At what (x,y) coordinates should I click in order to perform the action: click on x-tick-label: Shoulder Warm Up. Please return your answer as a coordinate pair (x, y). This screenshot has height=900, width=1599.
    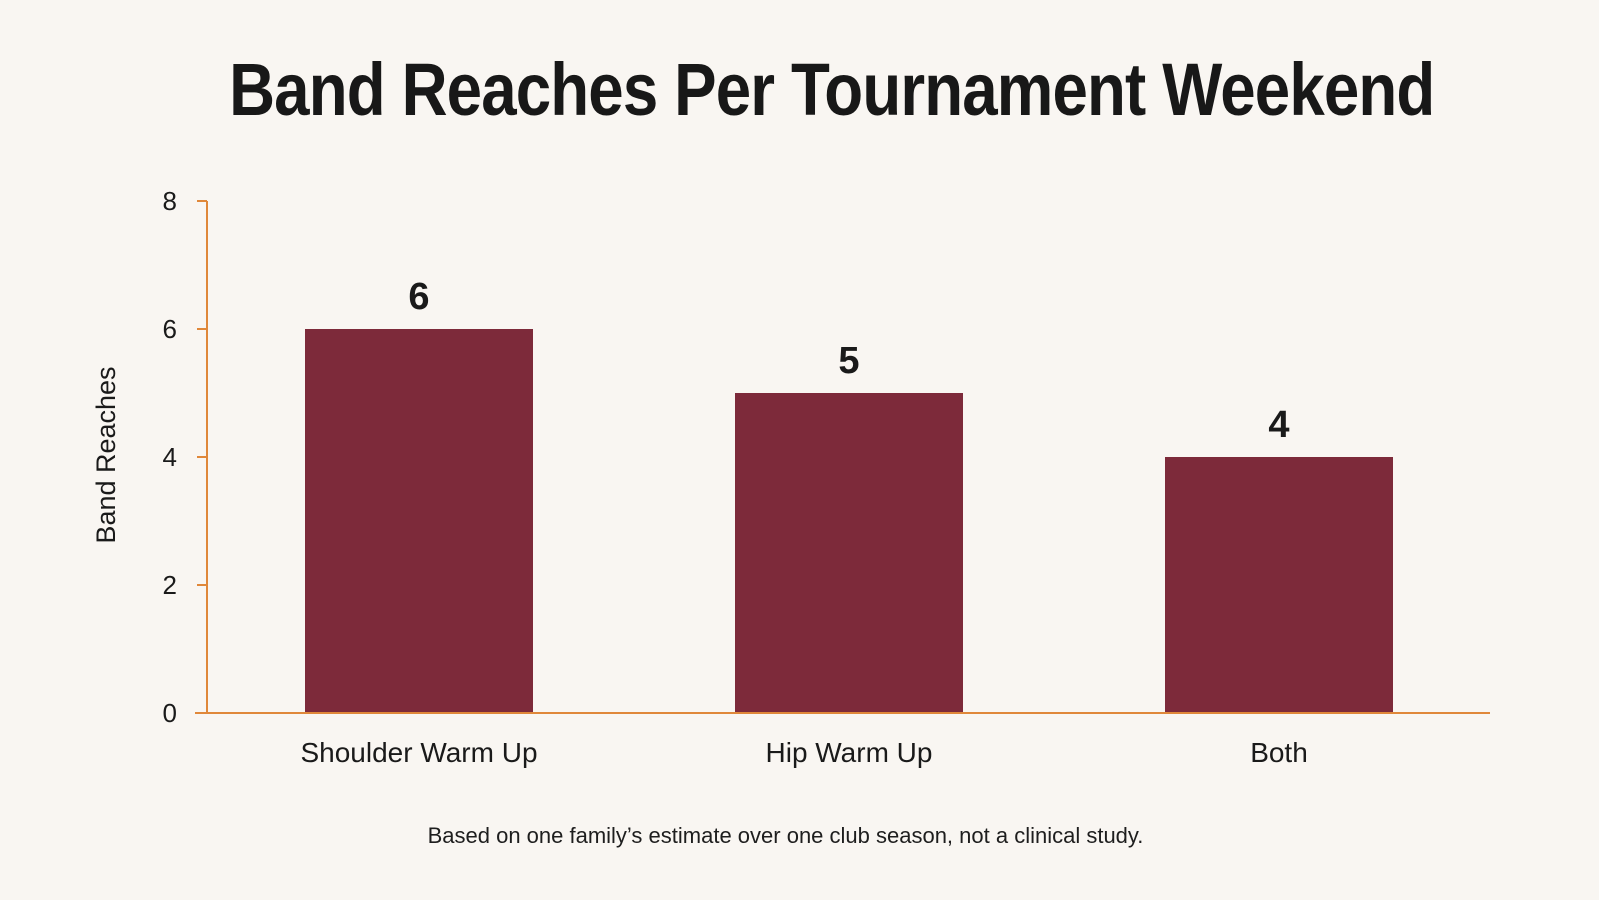
    Looking at the image, I should click on (418, 752).